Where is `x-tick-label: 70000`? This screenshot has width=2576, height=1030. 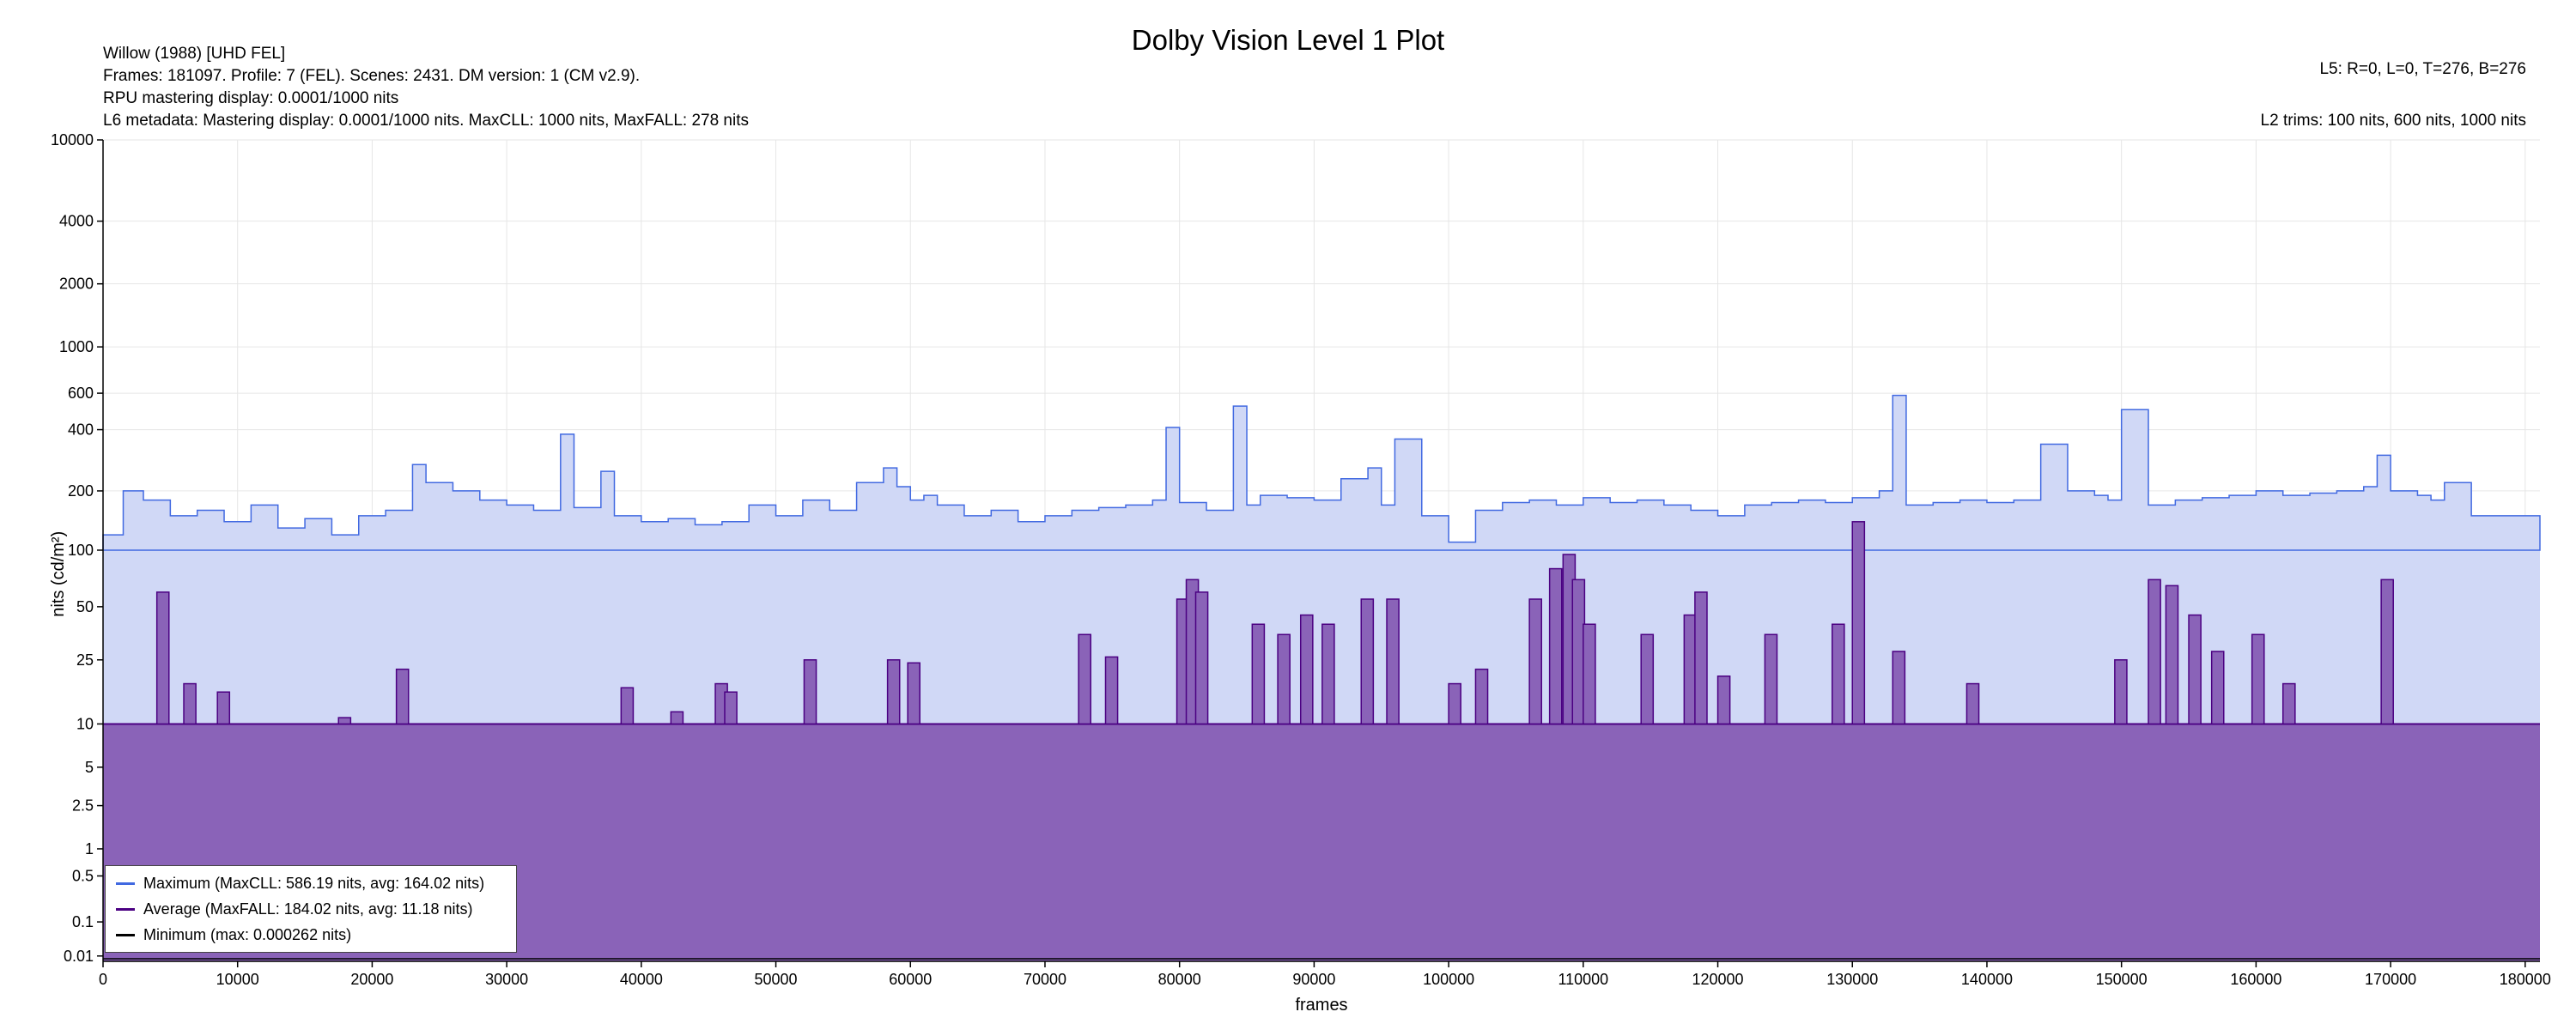 x-tick-label: 70000 is located at coordinates (1045, 979).